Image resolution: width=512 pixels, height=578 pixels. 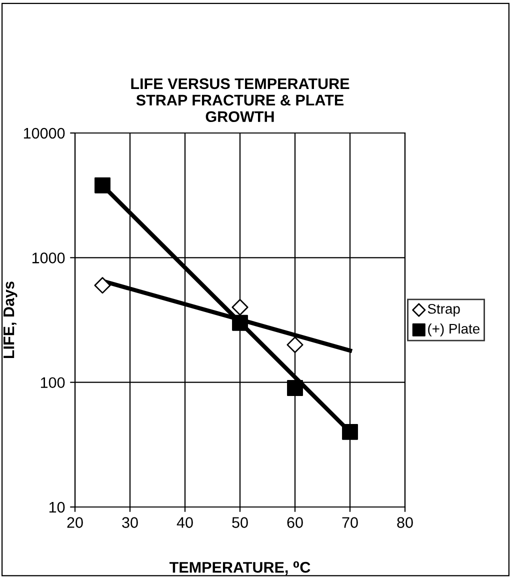 What do you see at coordinates (52, 382) in the screenshot?
I see `y-tick-label: 100` at bounding box center [52, 382].